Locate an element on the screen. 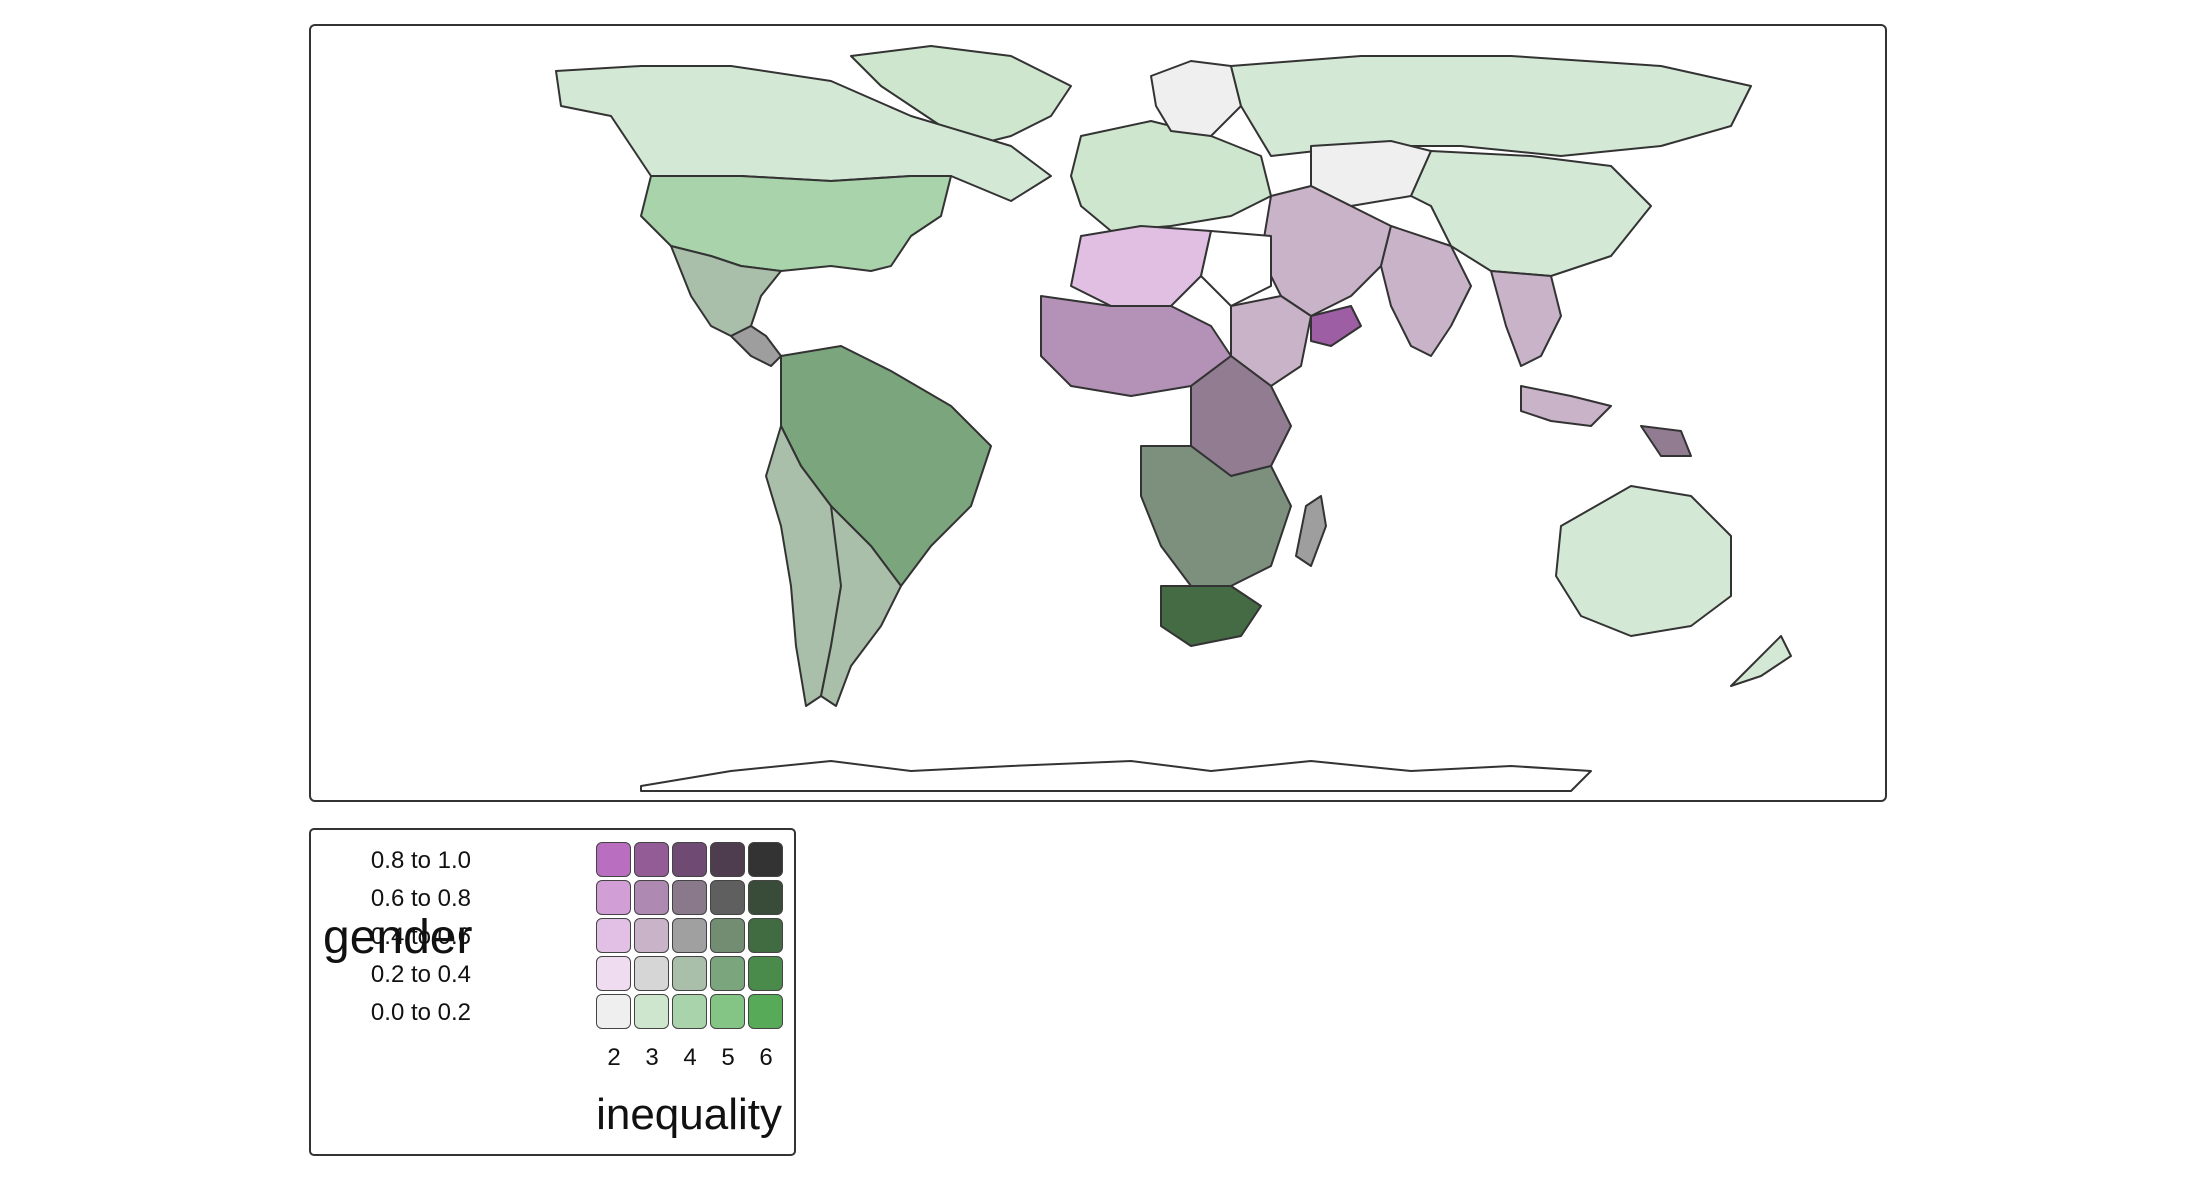 This screenshot has width=2187, height=1200. australia is located at coordinates (1643, 561).